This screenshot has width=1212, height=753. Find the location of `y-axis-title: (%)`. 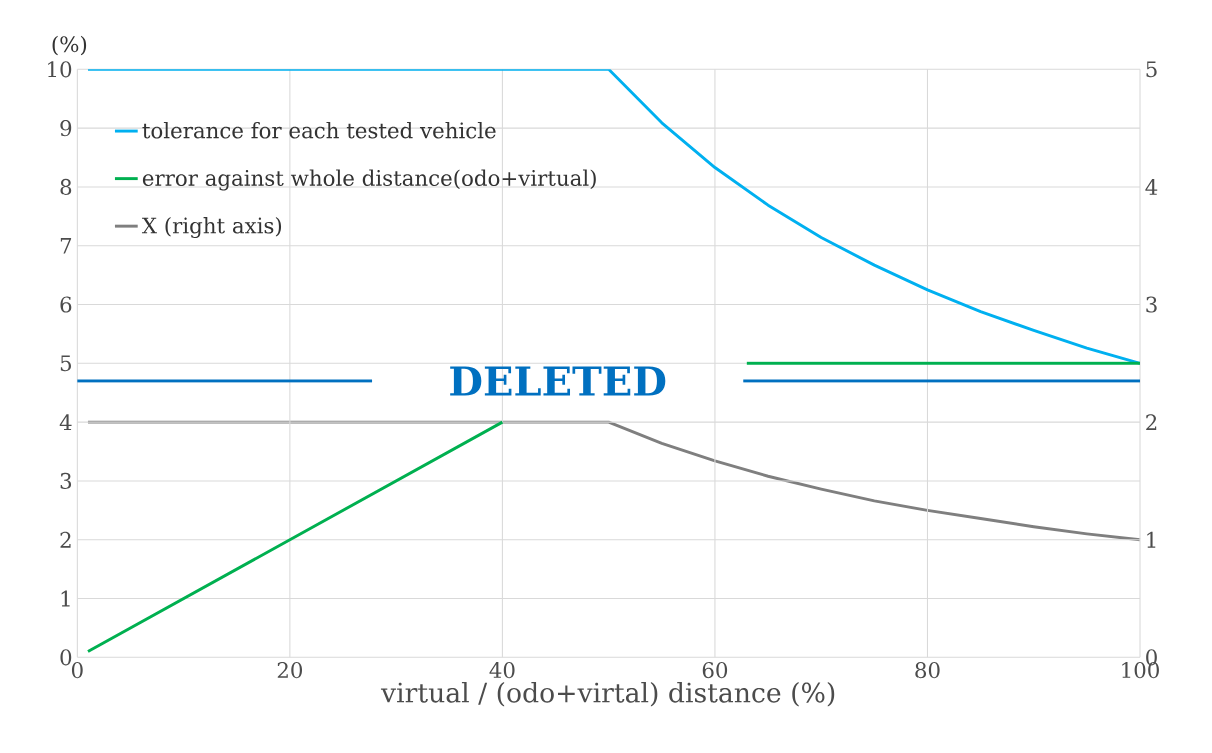

y-axis-title: (%) is located at coordinates (69, 45).